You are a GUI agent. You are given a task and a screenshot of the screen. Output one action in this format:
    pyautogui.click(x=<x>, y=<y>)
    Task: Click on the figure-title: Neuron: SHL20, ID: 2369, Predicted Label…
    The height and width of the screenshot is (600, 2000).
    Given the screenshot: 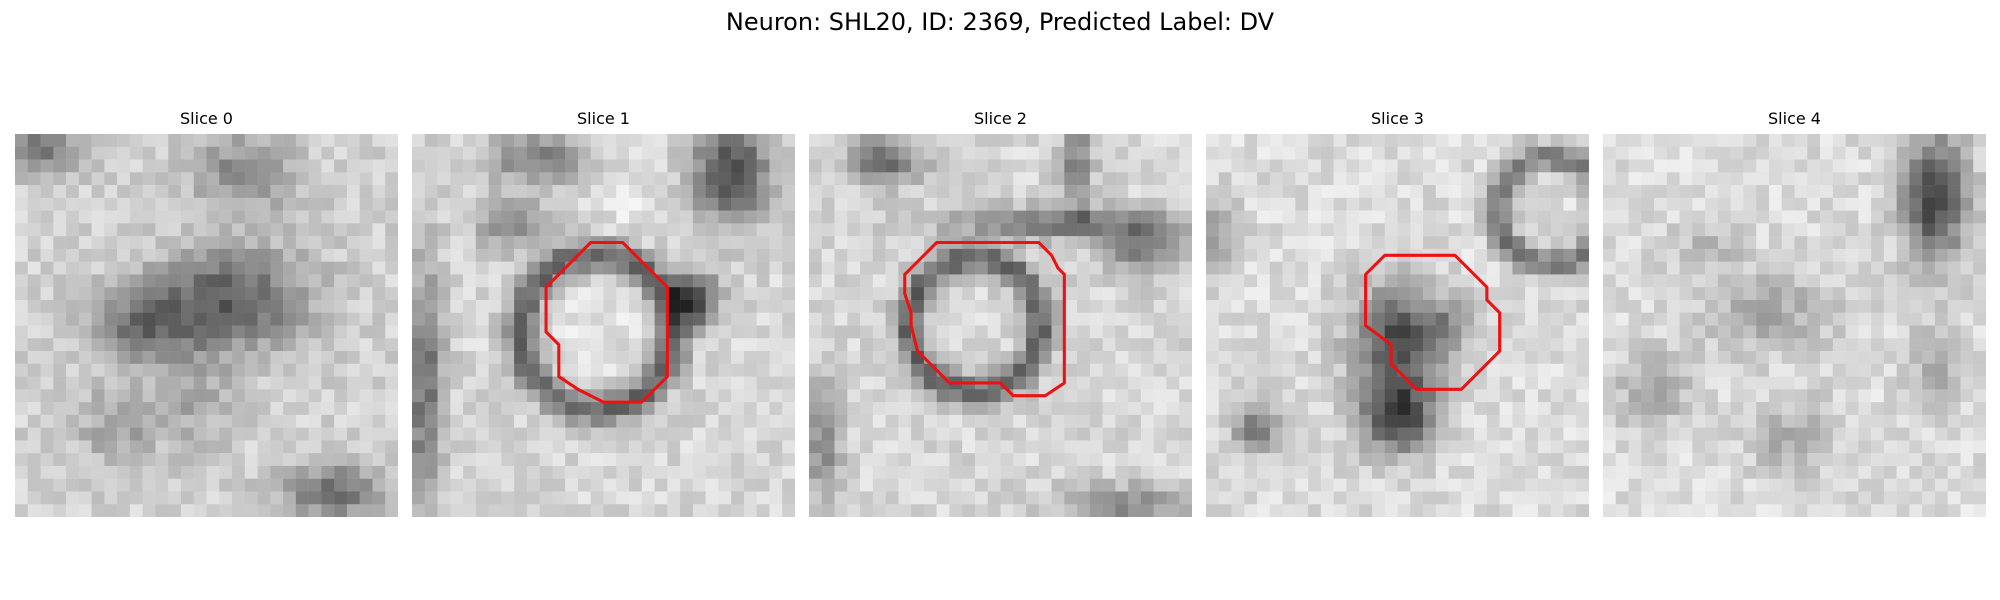 What is the action you would take?
    pyautogui.click(x=1000, y=22)
    